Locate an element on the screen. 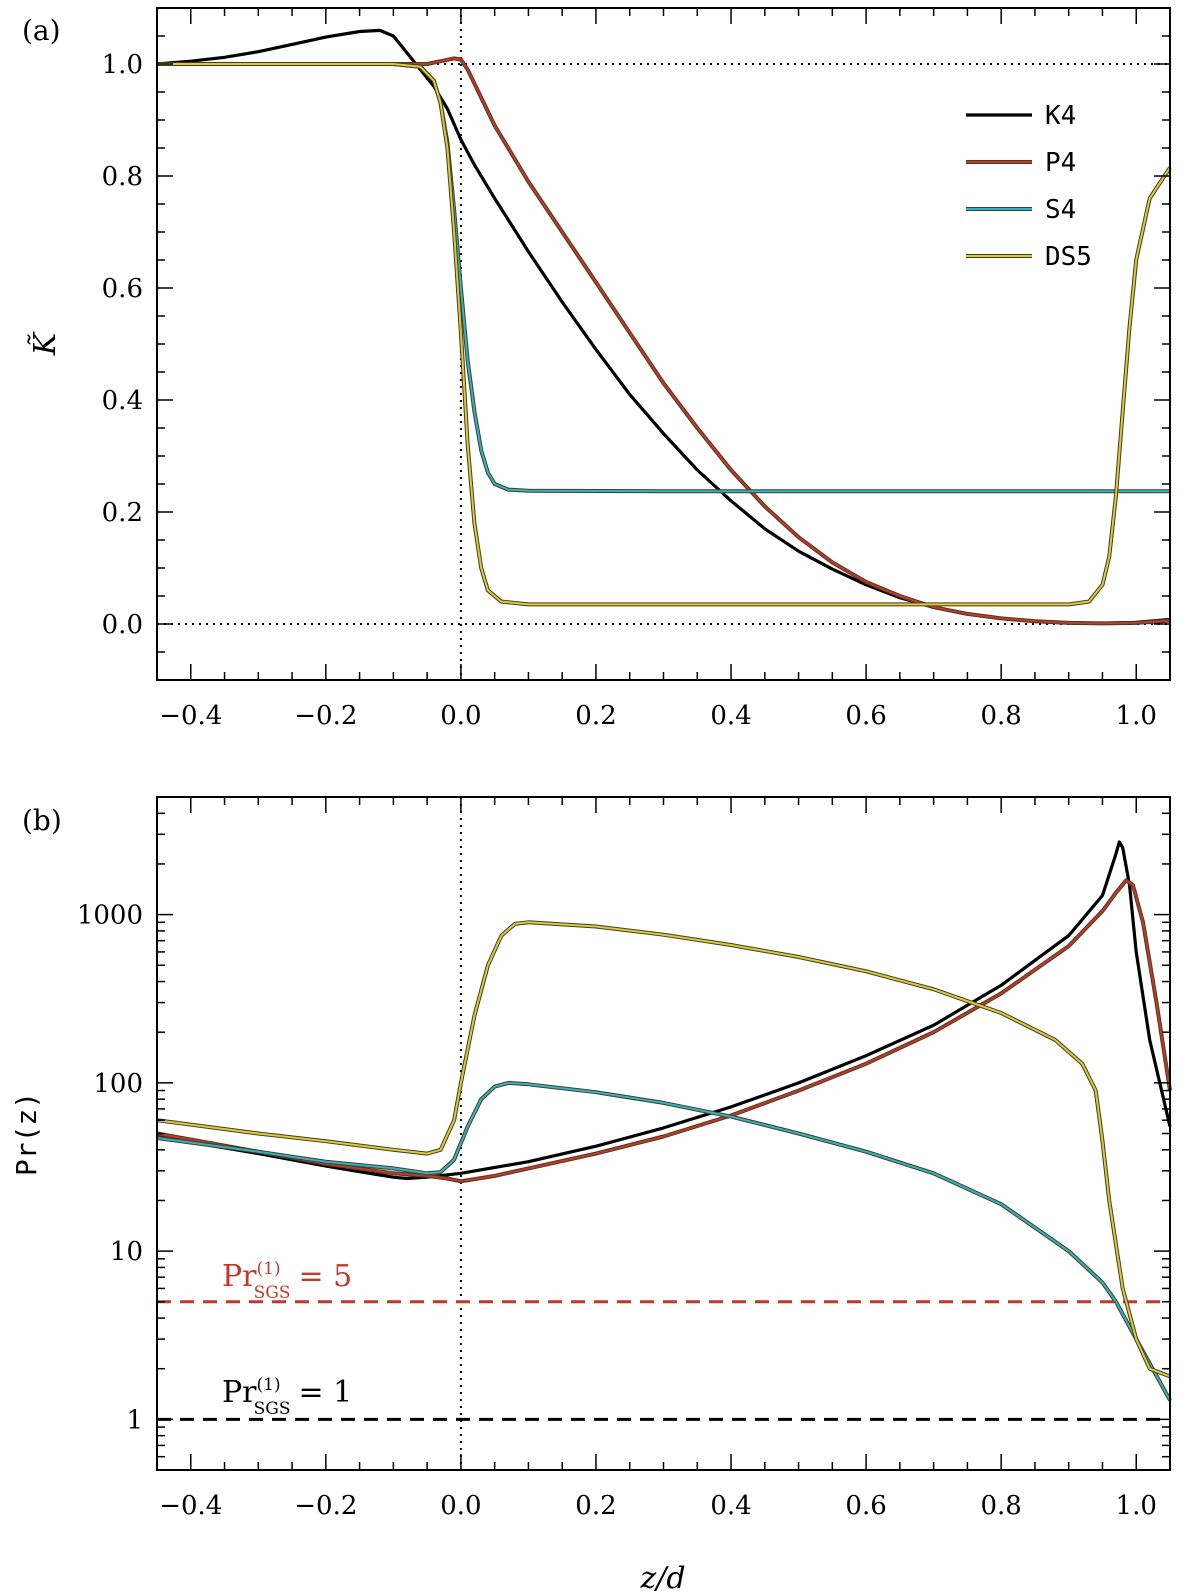  panel-b-x-tick-label: 0.0 is located at coordinates (460, 1506).